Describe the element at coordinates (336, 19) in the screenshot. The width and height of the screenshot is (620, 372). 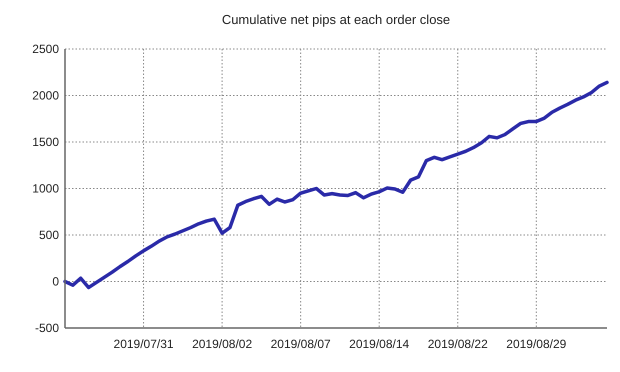
I see `chart-title: Cumulative net pips at each order close` at that location.